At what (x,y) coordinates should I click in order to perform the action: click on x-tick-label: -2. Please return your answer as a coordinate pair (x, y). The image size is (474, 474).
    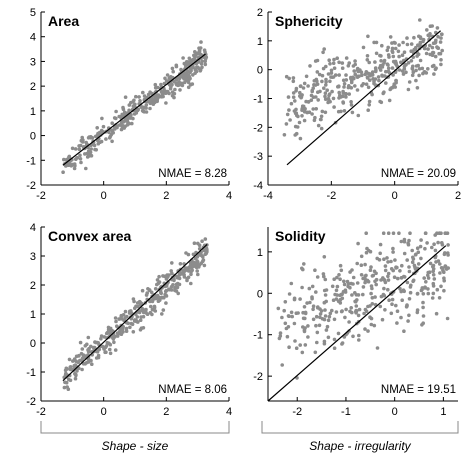
    Looking at the image, I should click on (41, 412).